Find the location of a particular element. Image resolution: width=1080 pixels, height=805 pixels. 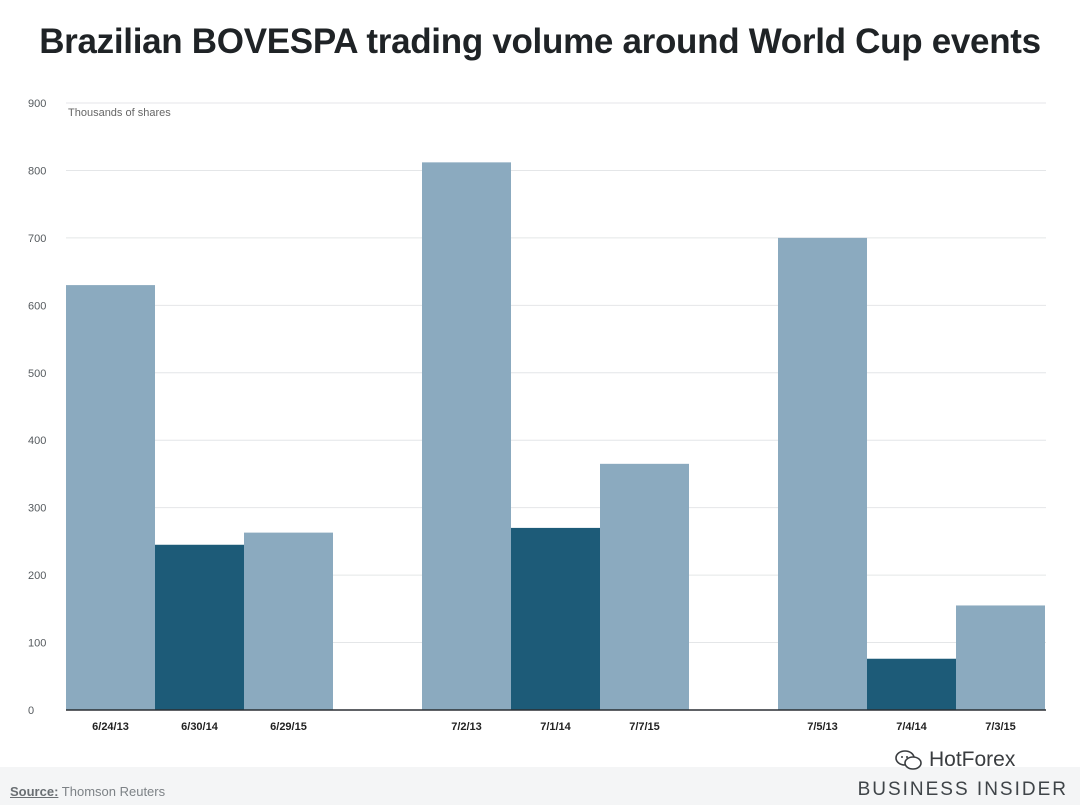

x-tick-label: 7/1/14 is located at coordinates (555, 727).